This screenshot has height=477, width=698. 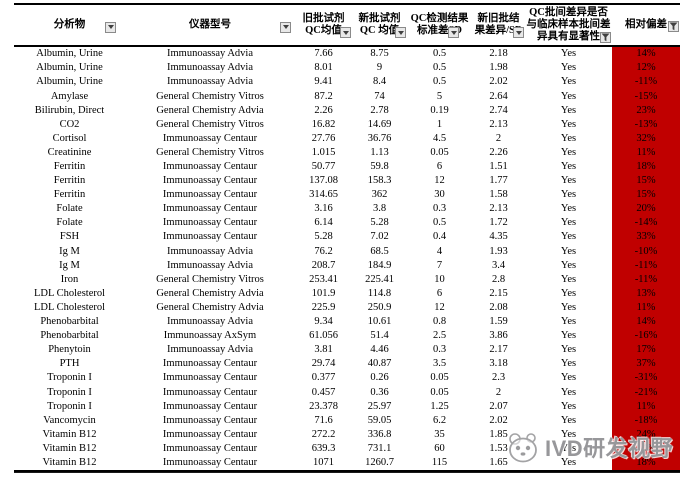 What do you see at coordinates (323, 462) in the screenshot?
I see `cell-old-qc-mean: 1071` at bounding box center [323, 462].